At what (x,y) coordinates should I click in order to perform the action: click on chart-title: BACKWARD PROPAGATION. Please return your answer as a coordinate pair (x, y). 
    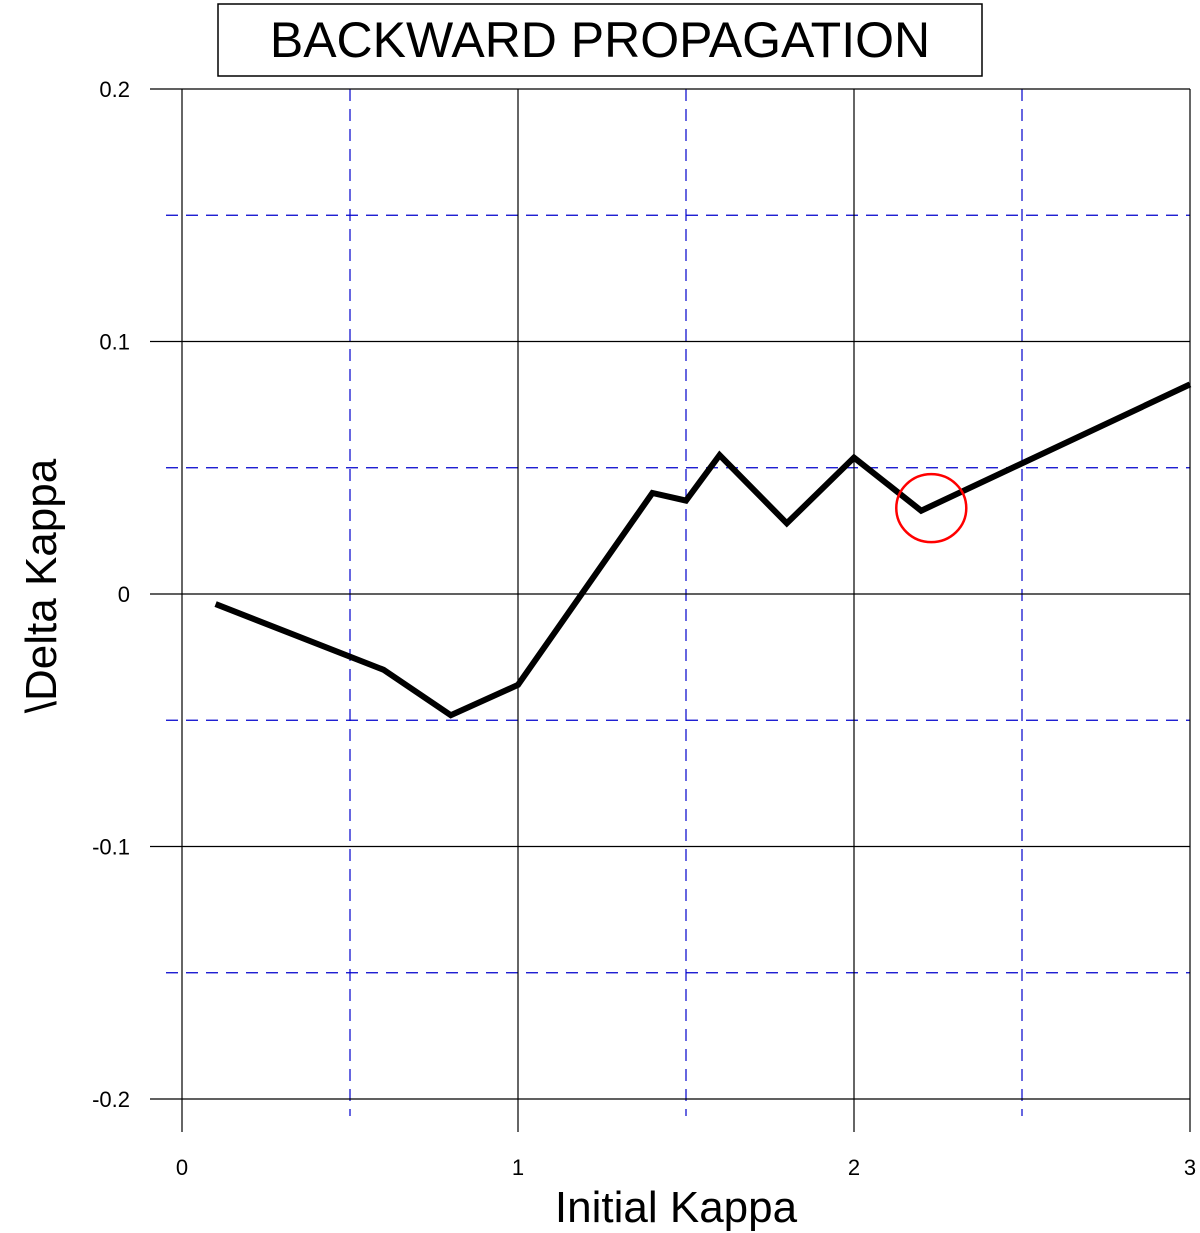
    Looking at the image, I should click on (600, 40).